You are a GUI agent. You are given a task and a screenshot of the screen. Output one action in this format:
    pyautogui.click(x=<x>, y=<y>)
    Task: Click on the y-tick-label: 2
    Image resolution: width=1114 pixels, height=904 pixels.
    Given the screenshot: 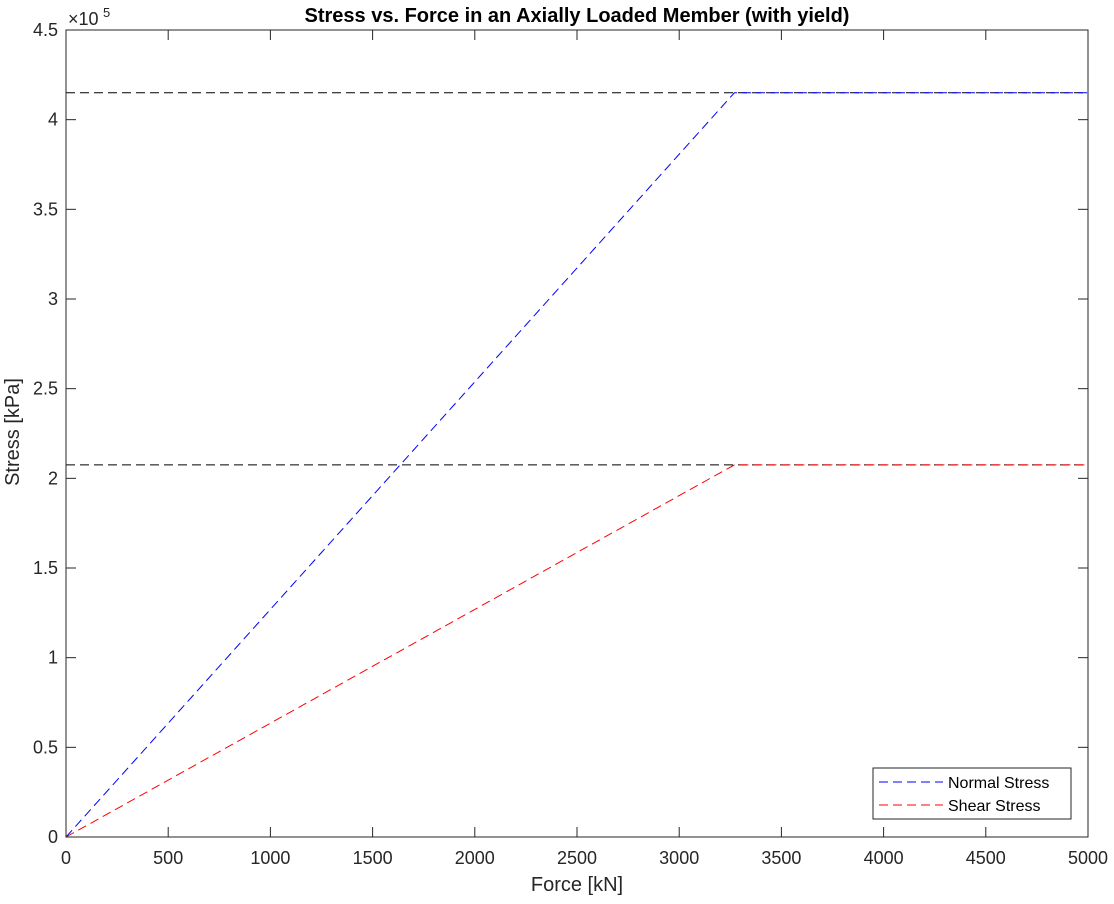 What is the action you would take?
    pyautogui.click(x=53, y=478)
    